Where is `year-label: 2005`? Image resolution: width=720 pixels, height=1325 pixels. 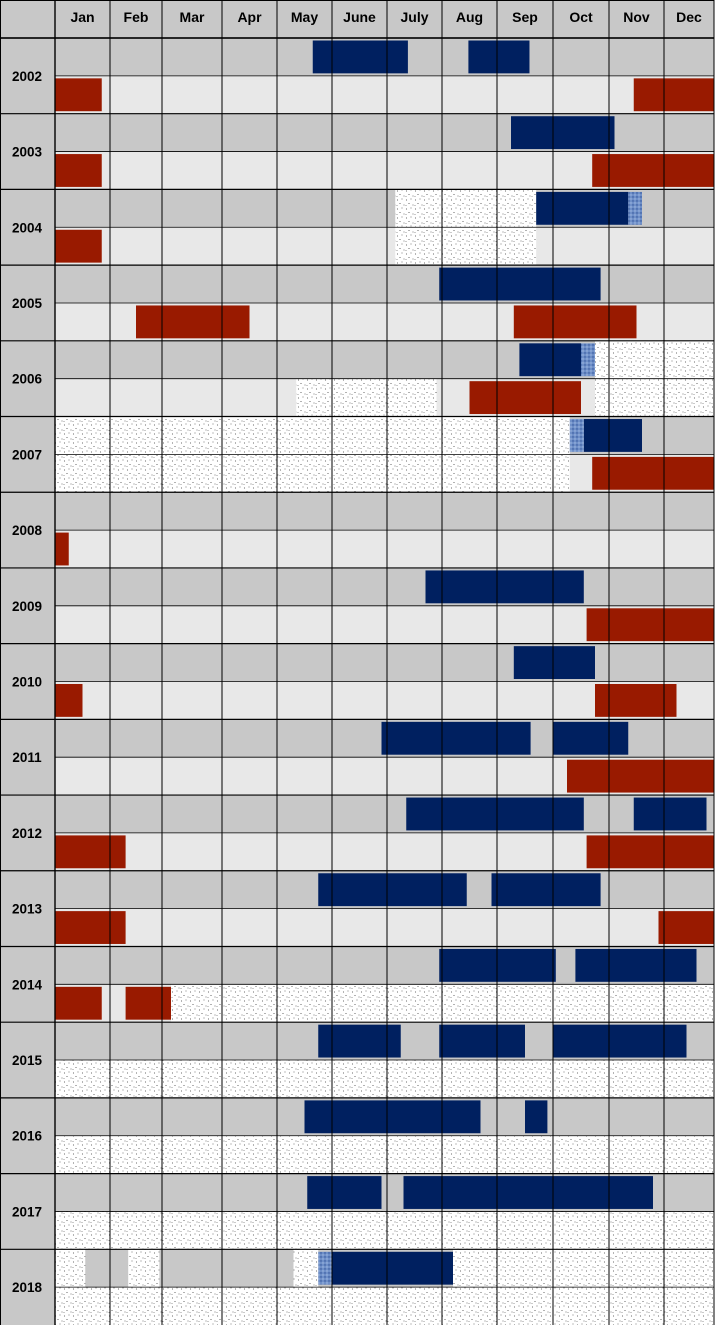
year-label: 2005 is located at coordinates (27, 303).